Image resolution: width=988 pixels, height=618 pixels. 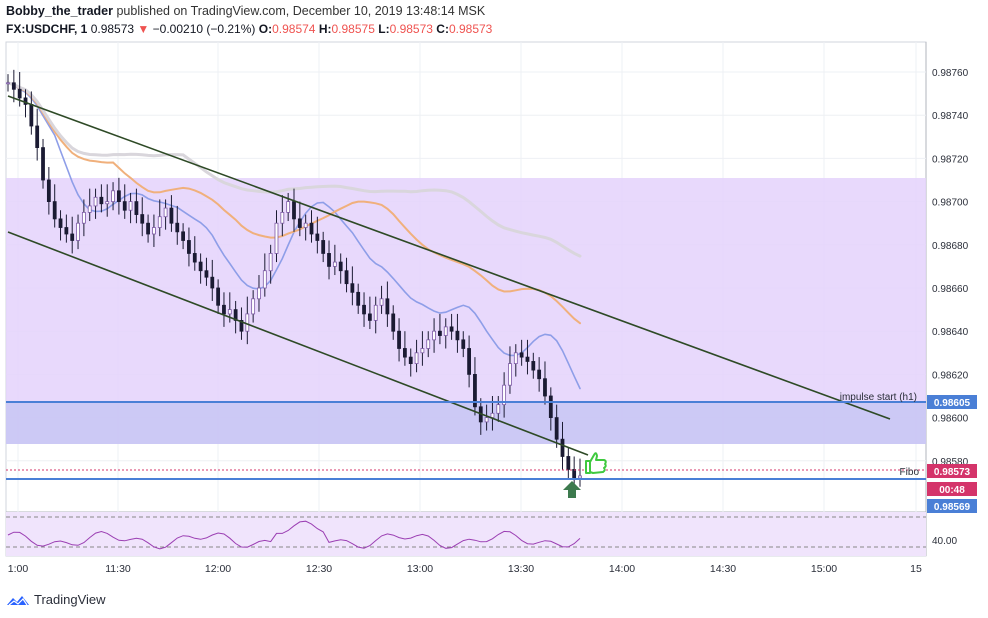 What do you see at coordinates (325, 29) in the screenshot?
I see `high-label: H:` at bounding box center [325, 29].